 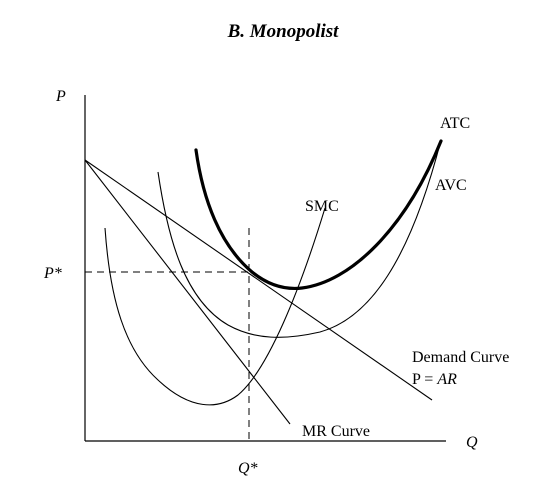 I want to click on q-star-label: Q*, so click(x=248, y=468).